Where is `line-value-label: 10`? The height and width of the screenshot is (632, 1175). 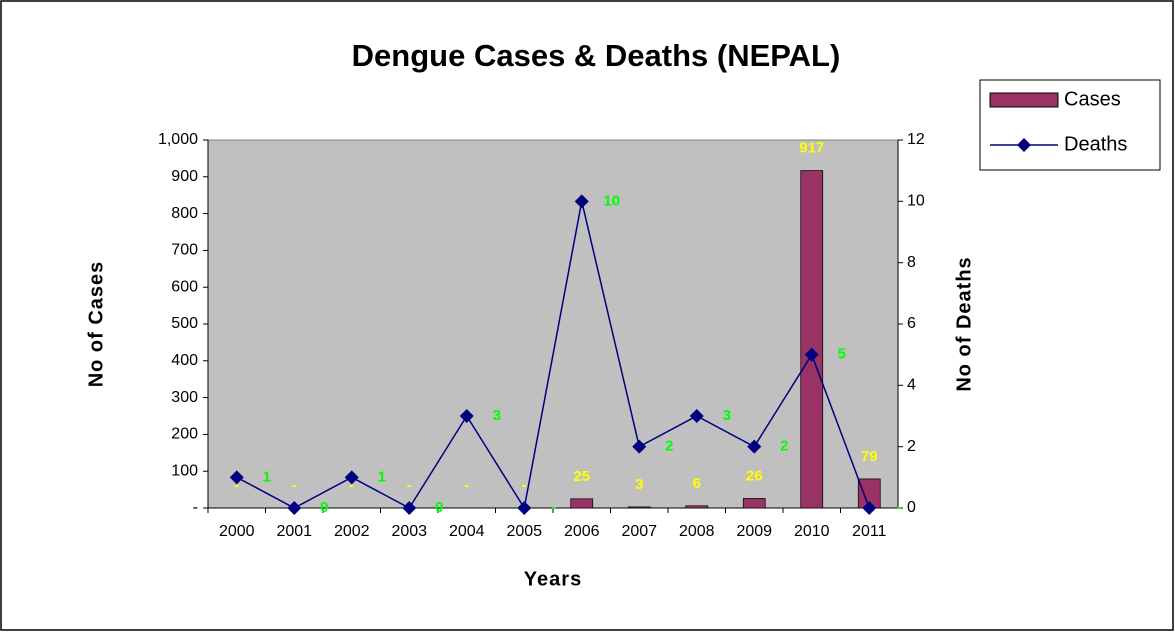 line-value-label: 10 is located at coordinates (611, 200).